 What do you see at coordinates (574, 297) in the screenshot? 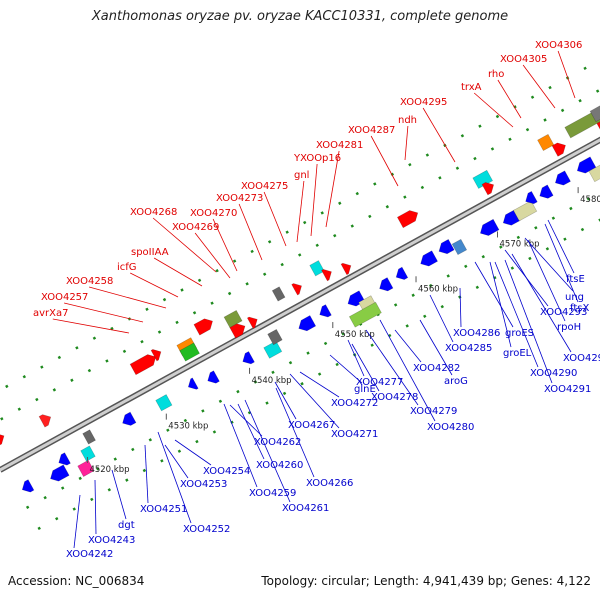
I see `gene-label-reverse: ung` at bounding box center [574, 297].